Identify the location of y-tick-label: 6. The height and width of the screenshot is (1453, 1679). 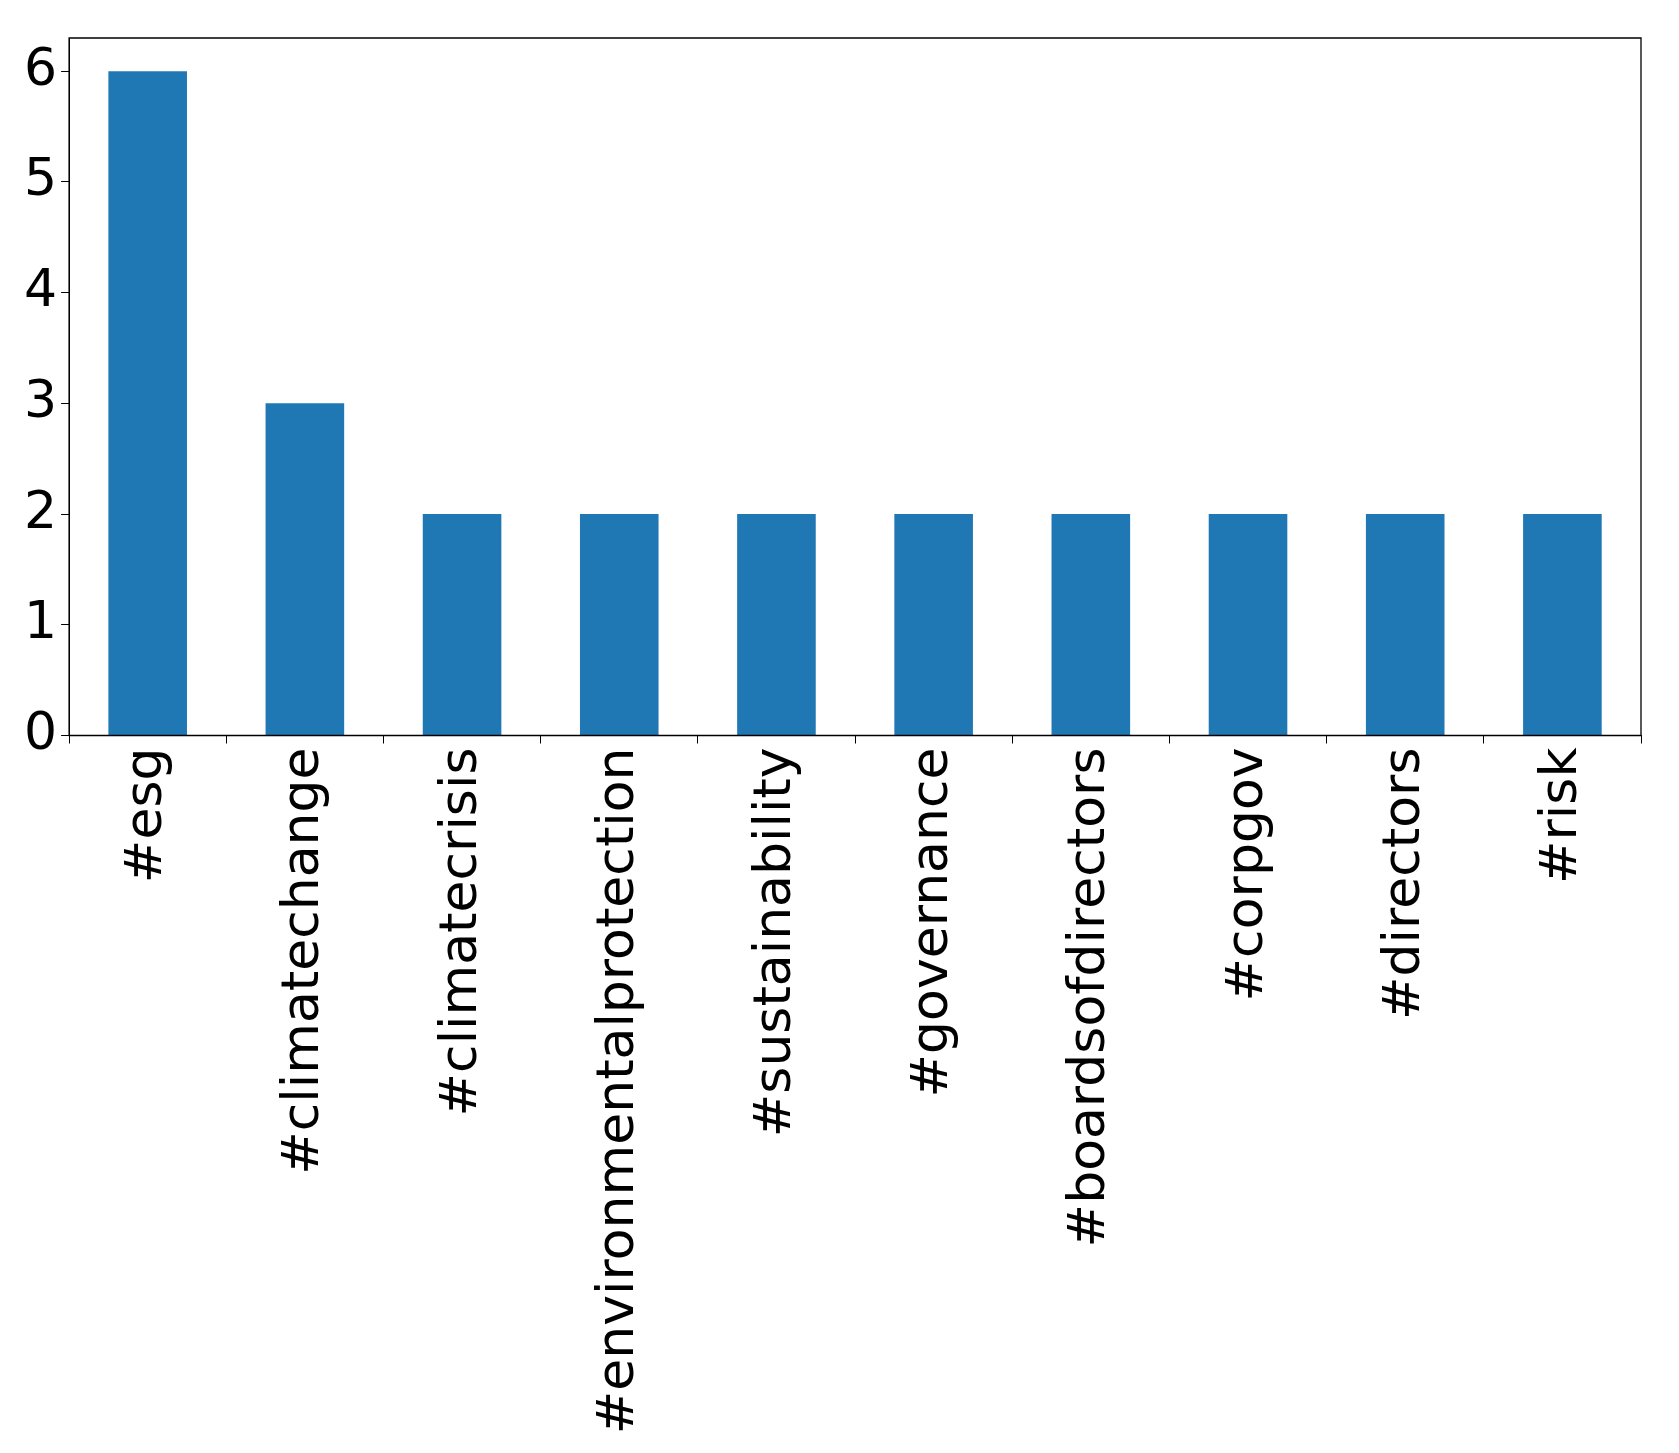
(40, 66).